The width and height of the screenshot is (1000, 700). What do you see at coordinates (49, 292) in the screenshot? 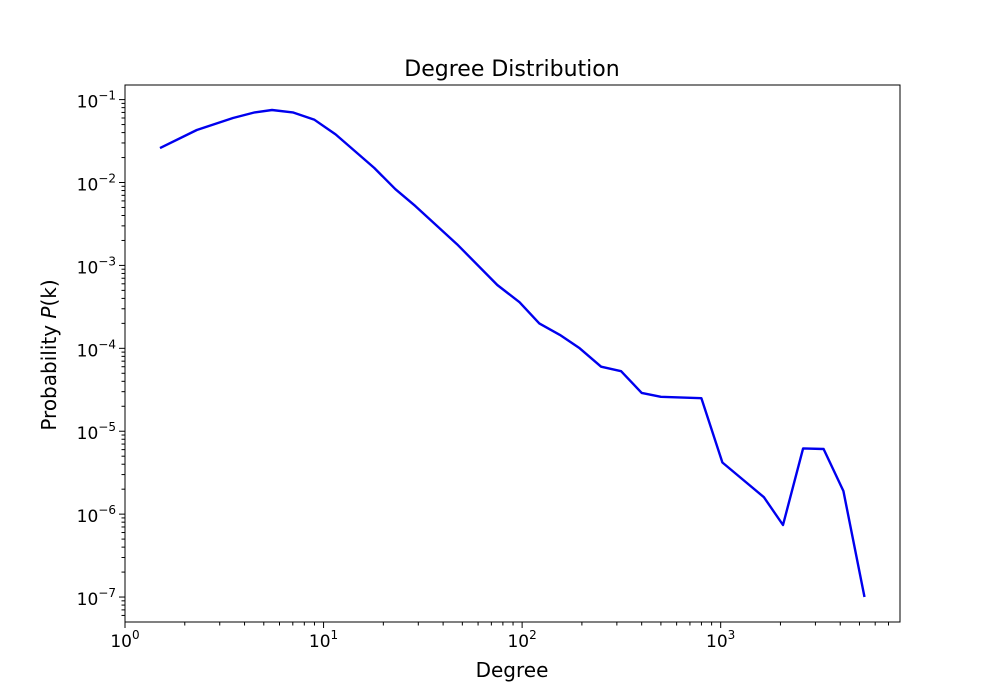
I see `y-axis-label-argument: (k)` at bounding box center [49, 292].